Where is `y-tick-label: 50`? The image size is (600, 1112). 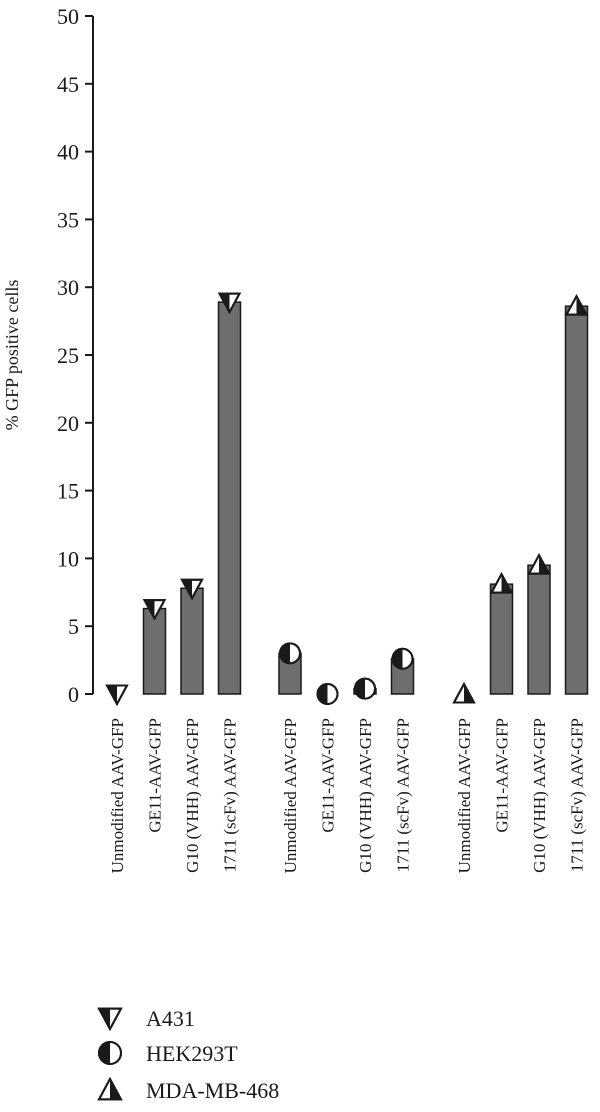
y-tick-label: 50 is located at coordinates (68, 16).